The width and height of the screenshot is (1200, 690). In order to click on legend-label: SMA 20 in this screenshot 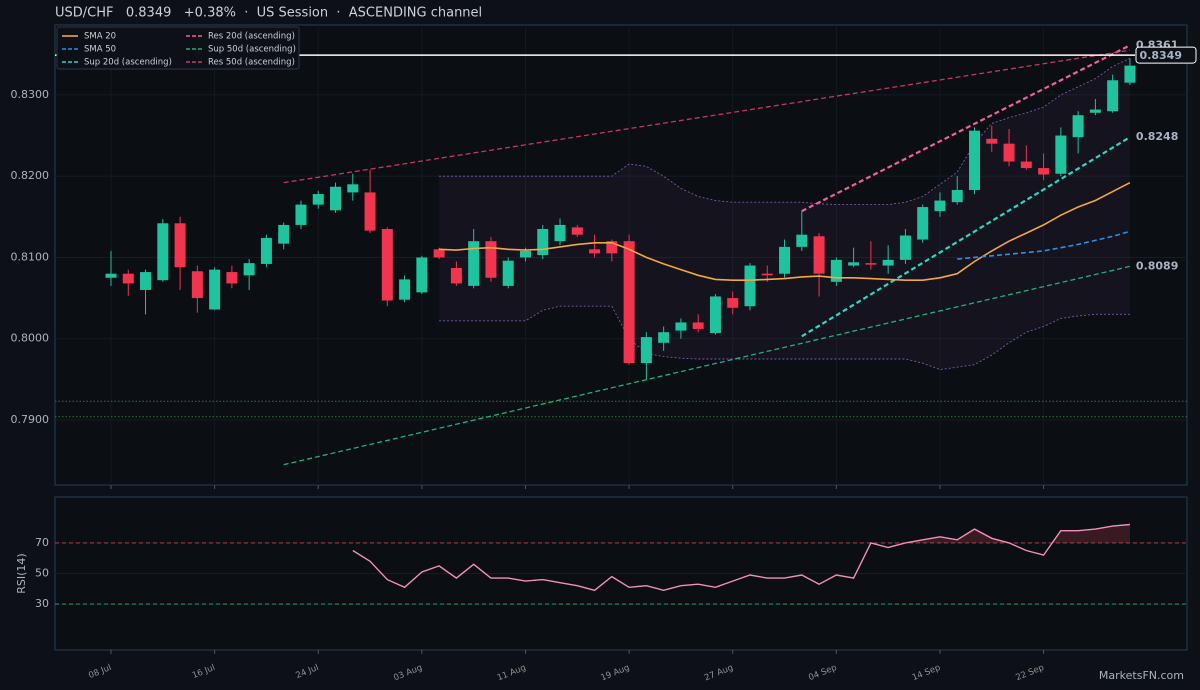, I will do `click(100, 37)`.